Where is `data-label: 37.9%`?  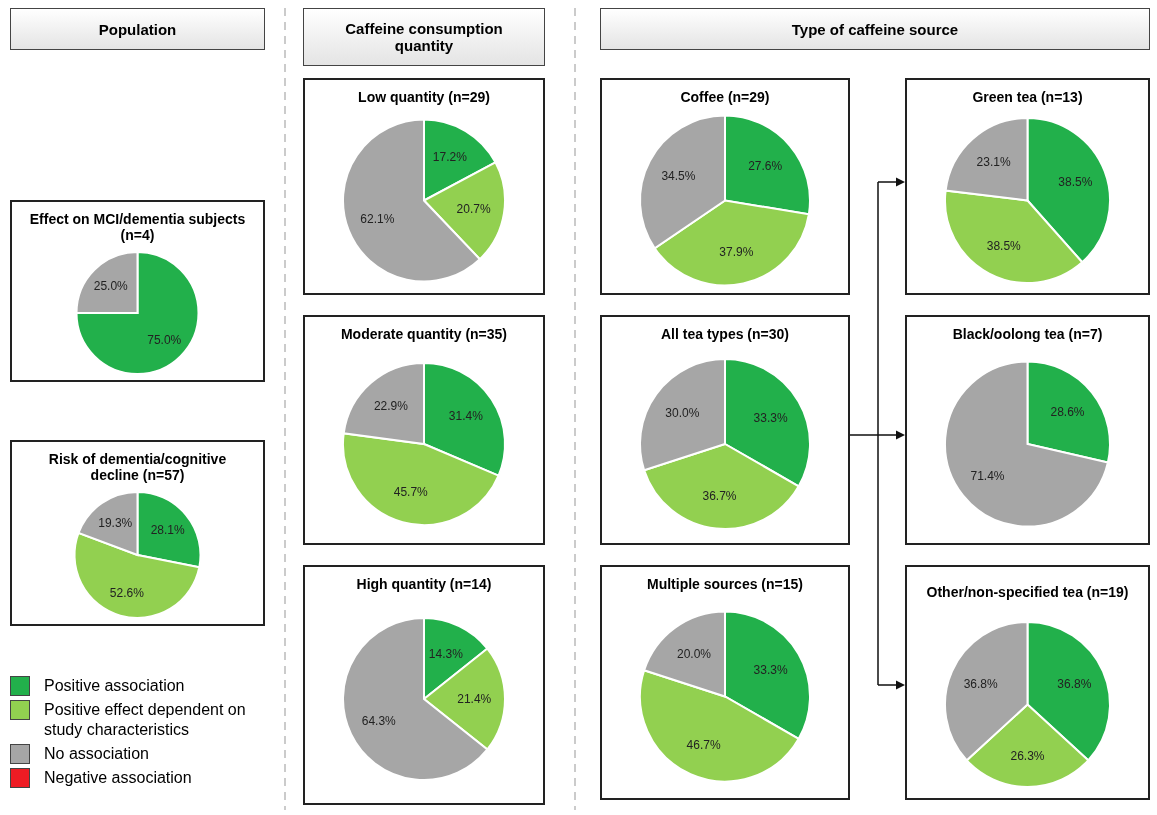 data-label: 37.9% is located at coordinates (736, 251).